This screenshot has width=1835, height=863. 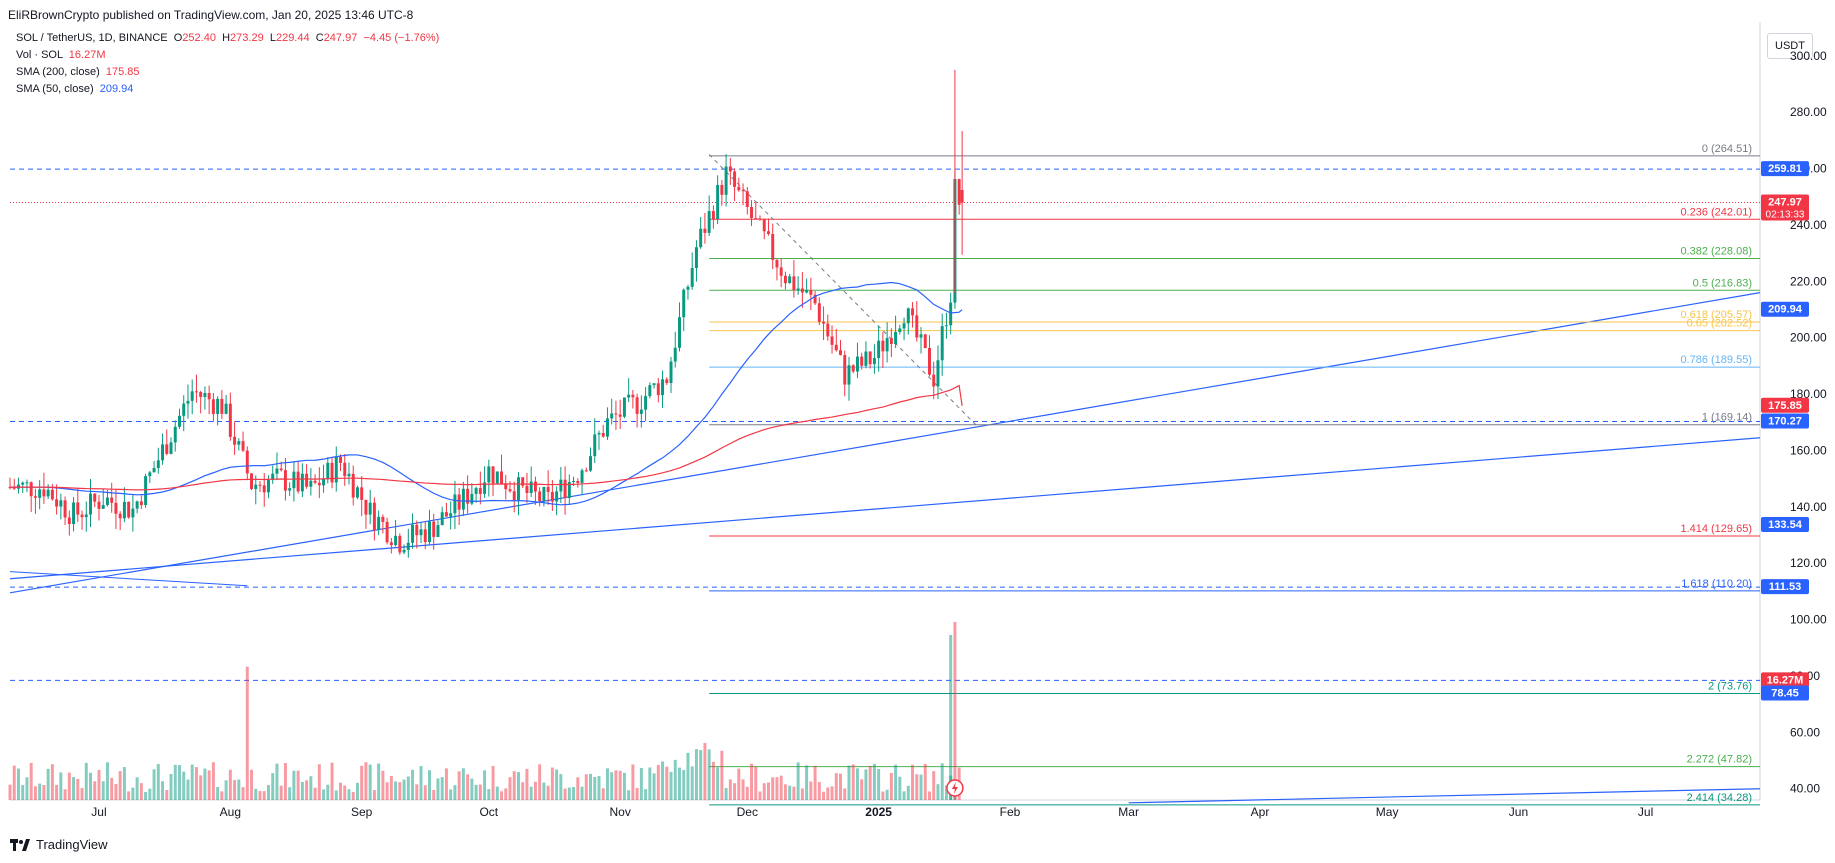 What do you see at coordinates (247, 38) in the screenshot?
I see `legend-high: 273.29` at bounding box center [247, 38].